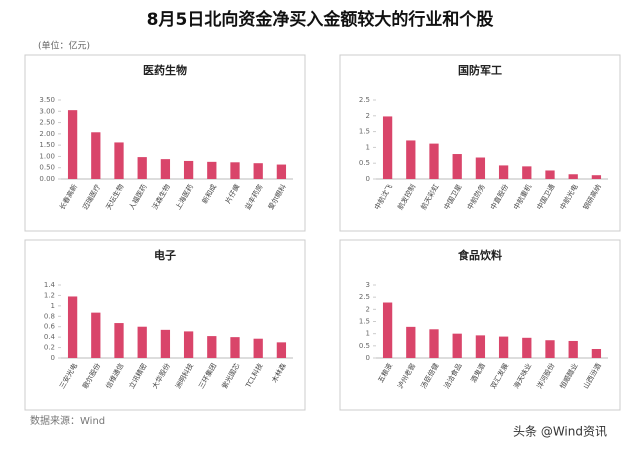 The width and height of the screenshot is (640, 451). What do you see at coordinates (50, 337) in the screenshot?
I see `y-tick-label: 0.4` at bounding box center [50, 337].